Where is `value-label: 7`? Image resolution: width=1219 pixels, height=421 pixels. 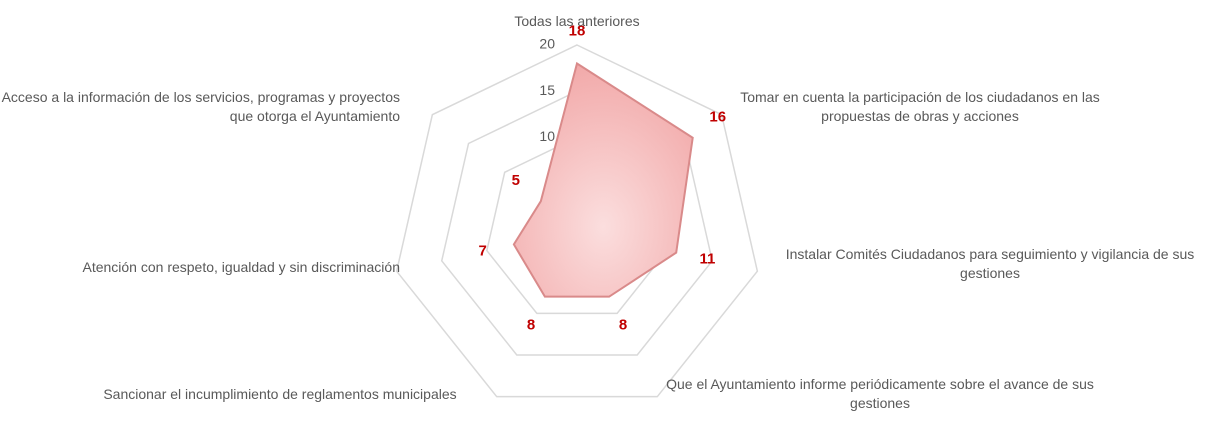 value-label: 7 is located at coordinates (483, 250).